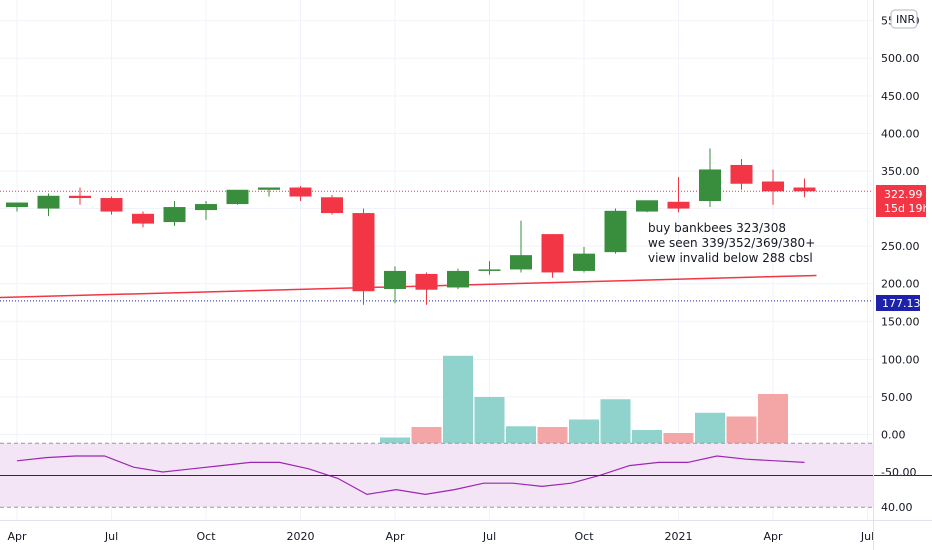  What do you see at coordinates (897, 507) in the screenshot?
I see `rsi-tick-label: 40.00` at bounding box center [897, 507].